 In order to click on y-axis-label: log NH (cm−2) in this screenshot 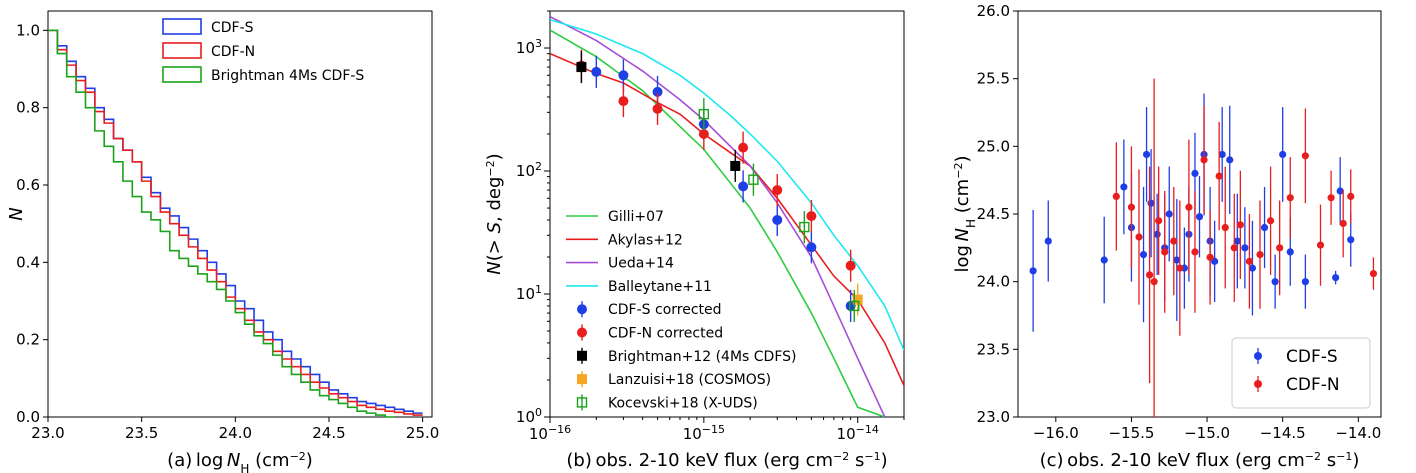, I will do `click(965, 214)`.